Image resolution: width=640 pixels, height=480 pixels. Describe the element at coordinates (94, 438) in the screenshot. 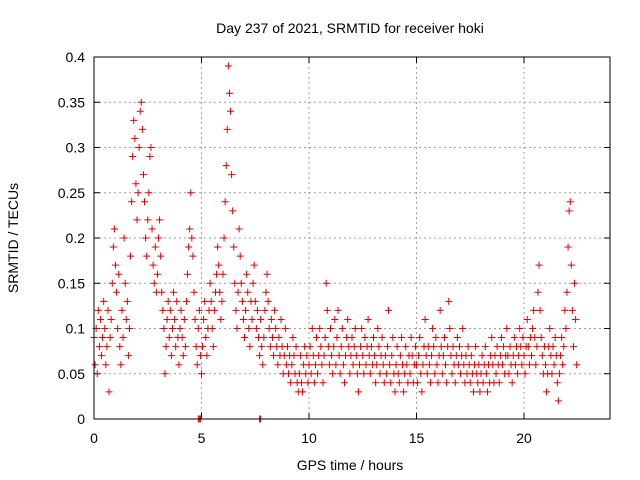

I see `x-tick-label: 0` at that location.